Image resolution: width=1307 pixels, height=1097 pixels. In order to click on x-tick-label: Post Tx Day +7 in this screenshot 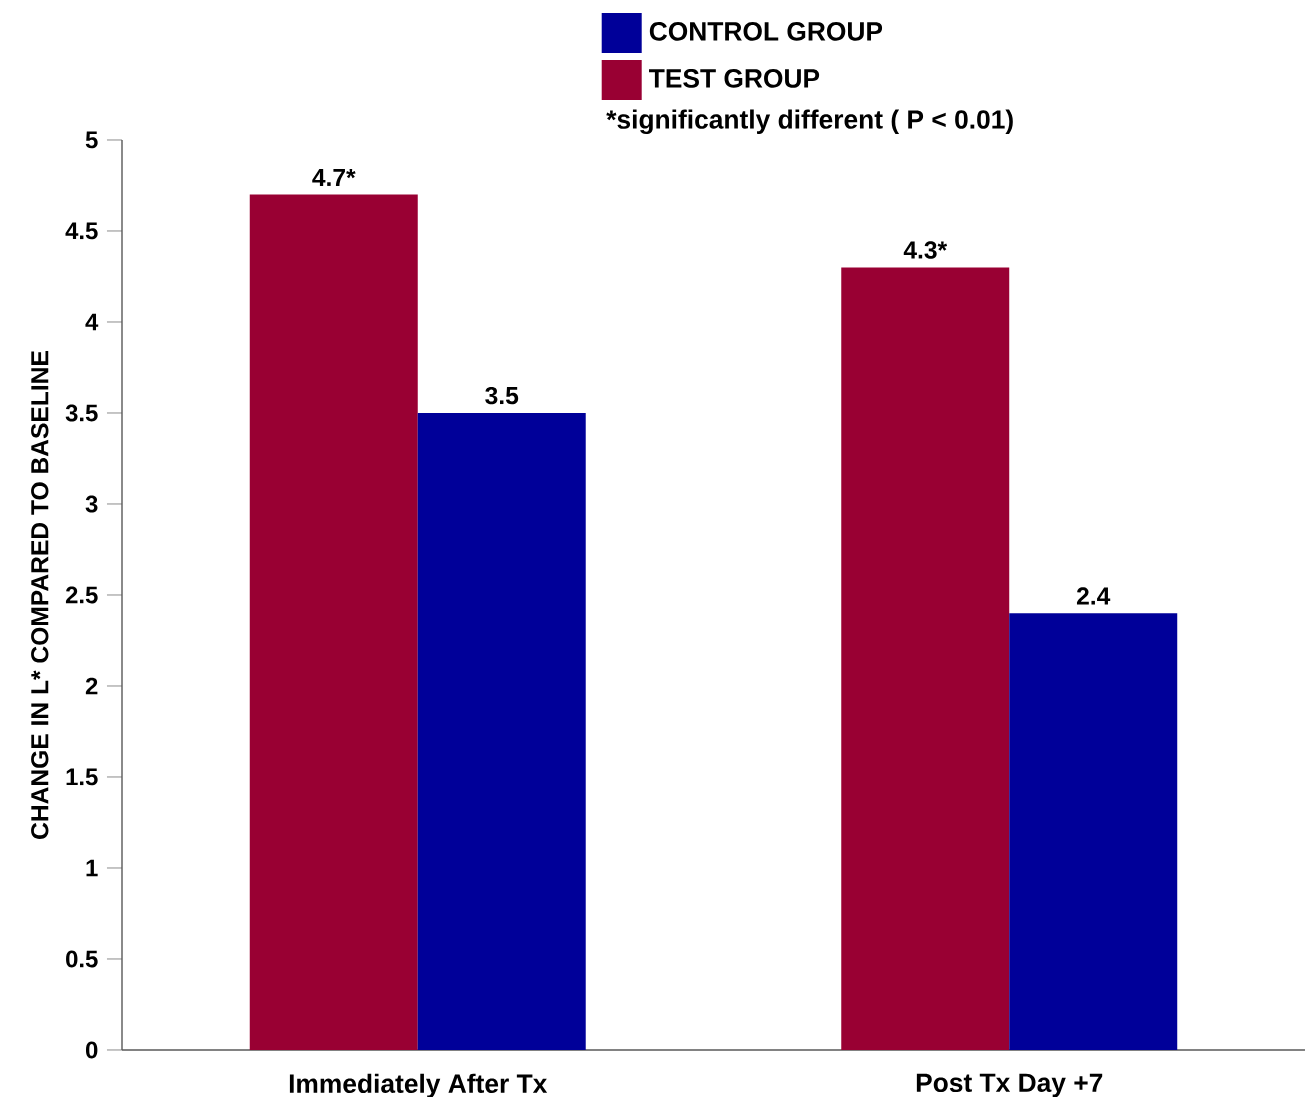, I will do `click(1009, 1085)`.